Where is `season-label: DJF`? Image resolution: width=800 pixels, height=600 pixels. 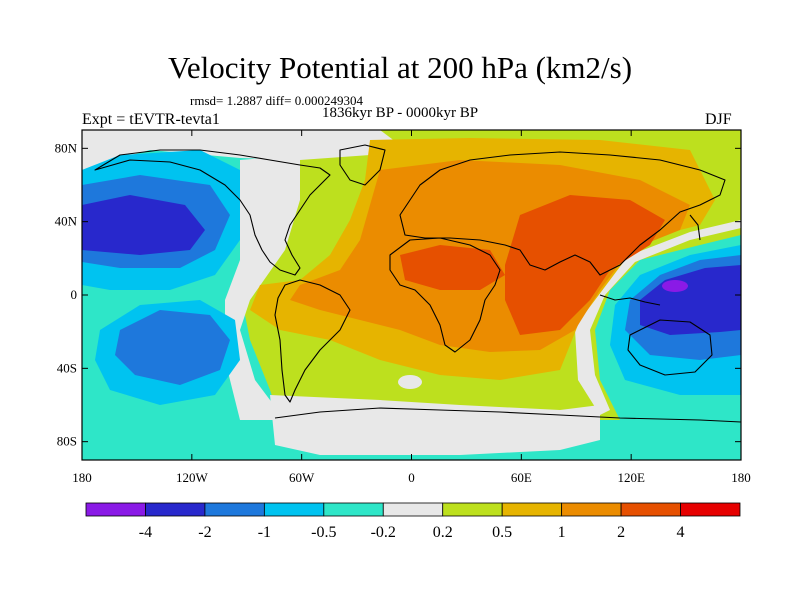
season-label: DJF is located at coordinates (718, 119).